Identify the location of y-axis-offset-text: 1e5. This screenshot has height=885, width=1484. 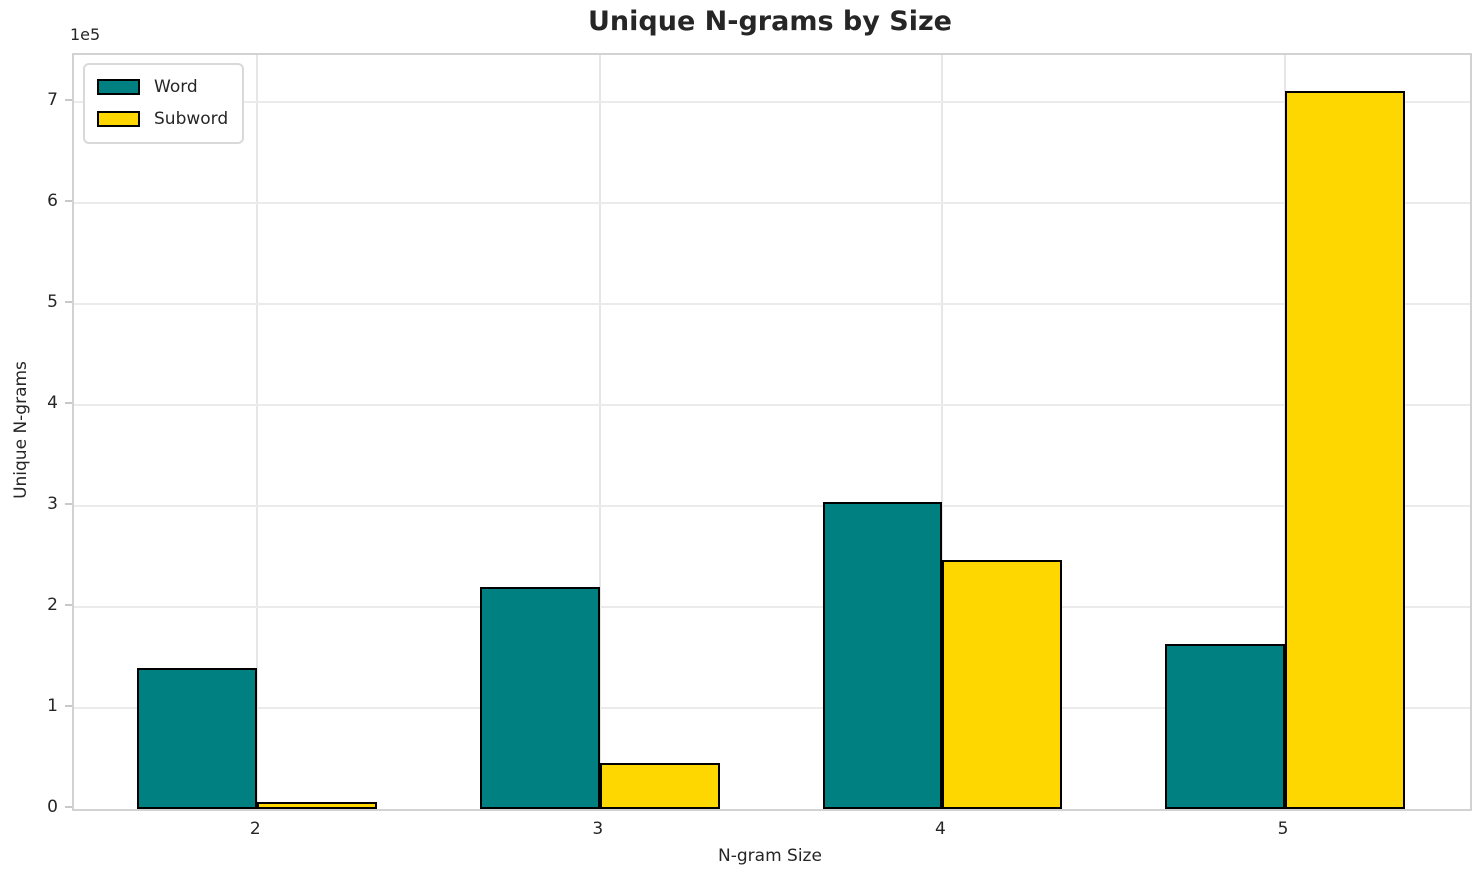
(85, 34).